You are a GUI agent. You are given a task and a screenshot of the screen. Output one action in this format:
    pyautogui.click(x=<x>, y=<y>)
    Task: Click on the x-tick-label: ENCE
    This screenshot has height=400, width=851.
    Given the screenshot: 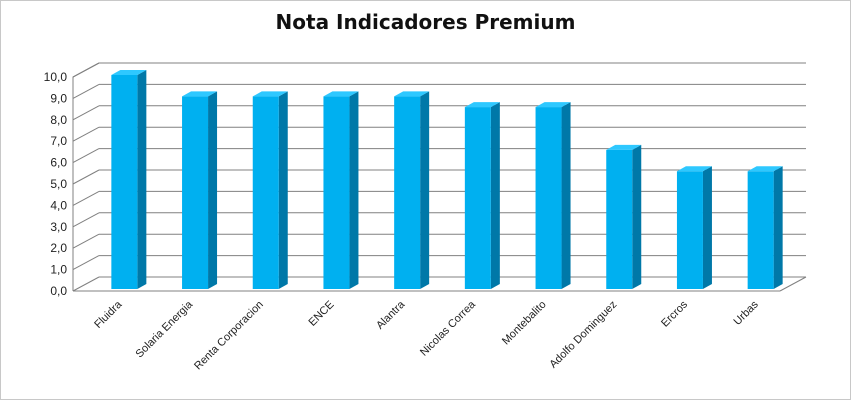 What is the action you would take?
    pyautogui.click(x=321, y=314)
    